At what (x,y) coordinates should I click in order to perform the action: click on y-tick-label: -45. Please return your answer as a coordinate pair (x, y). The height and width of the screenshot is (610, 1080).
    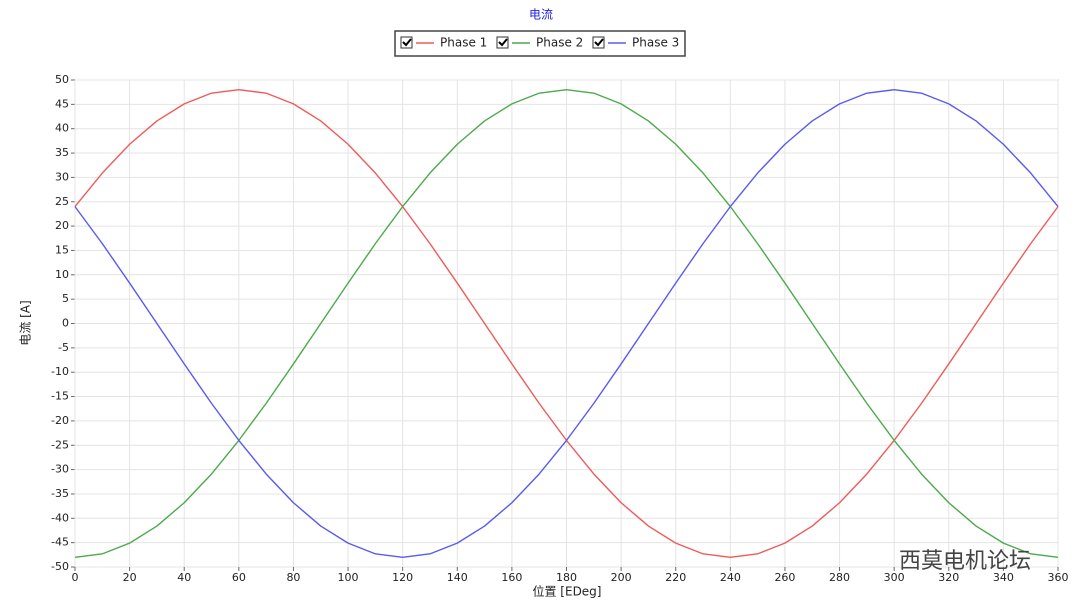
    Looking at the image, I should click on (60, 542).